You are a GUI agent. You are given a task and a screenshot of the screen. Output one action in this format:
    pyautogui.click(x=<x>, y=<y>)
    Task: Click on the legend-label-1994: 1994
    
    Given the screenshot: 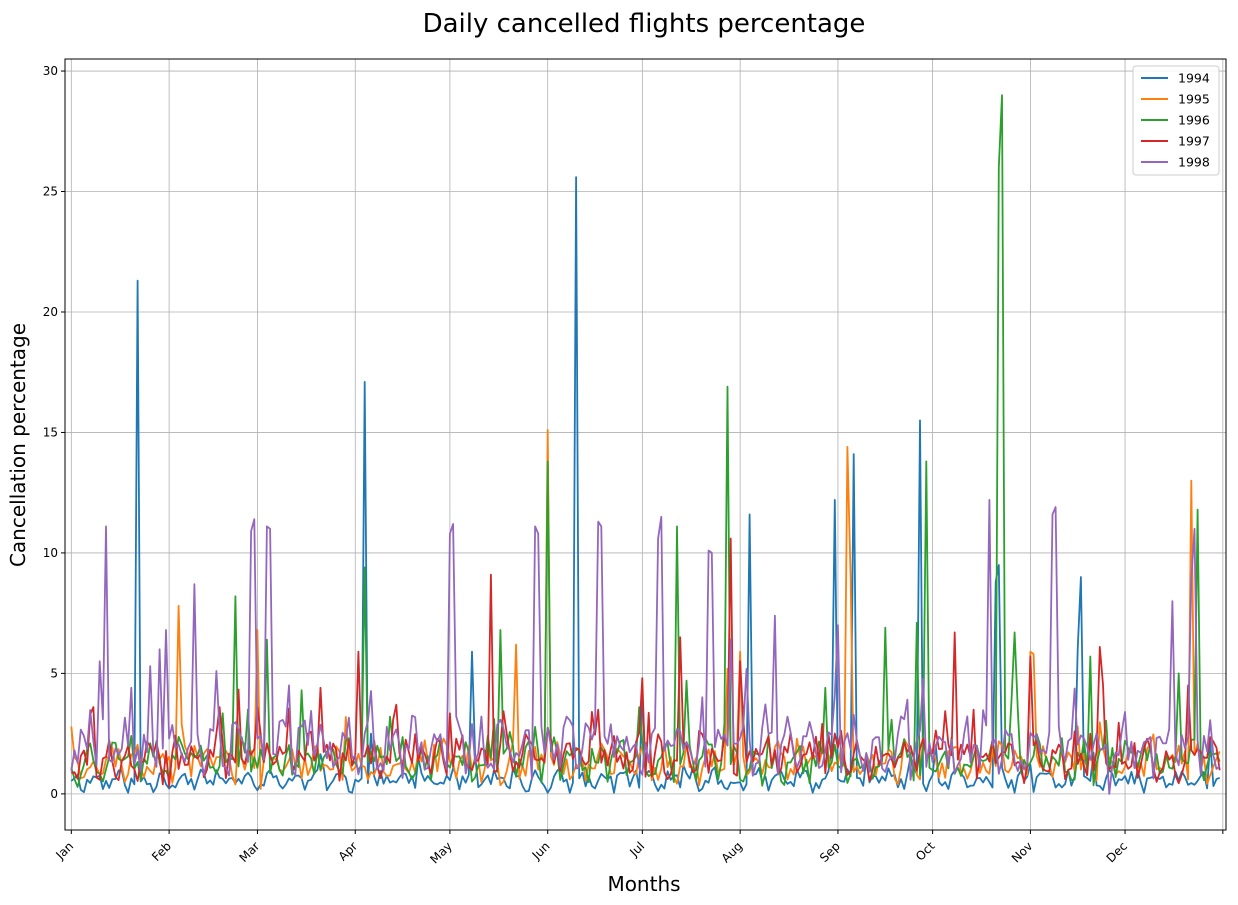 What is the action you would take?
    pyautogui.click(x=1194, y=78)
    